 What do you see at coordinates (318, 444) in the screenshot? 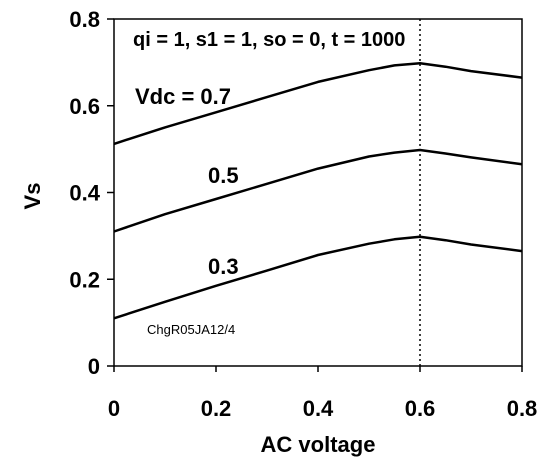
I see `x-axis-title: AC voltage` at bounding box center [318, 444].